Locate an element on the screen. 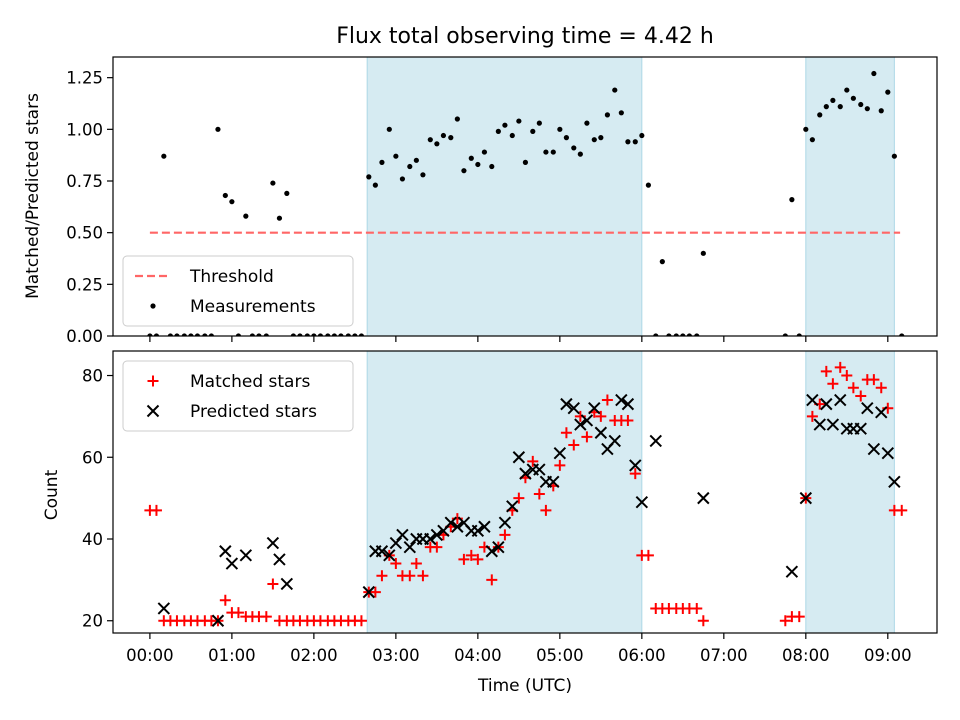  x-tick-label: 04:00 is located at coordinates (478, 655).